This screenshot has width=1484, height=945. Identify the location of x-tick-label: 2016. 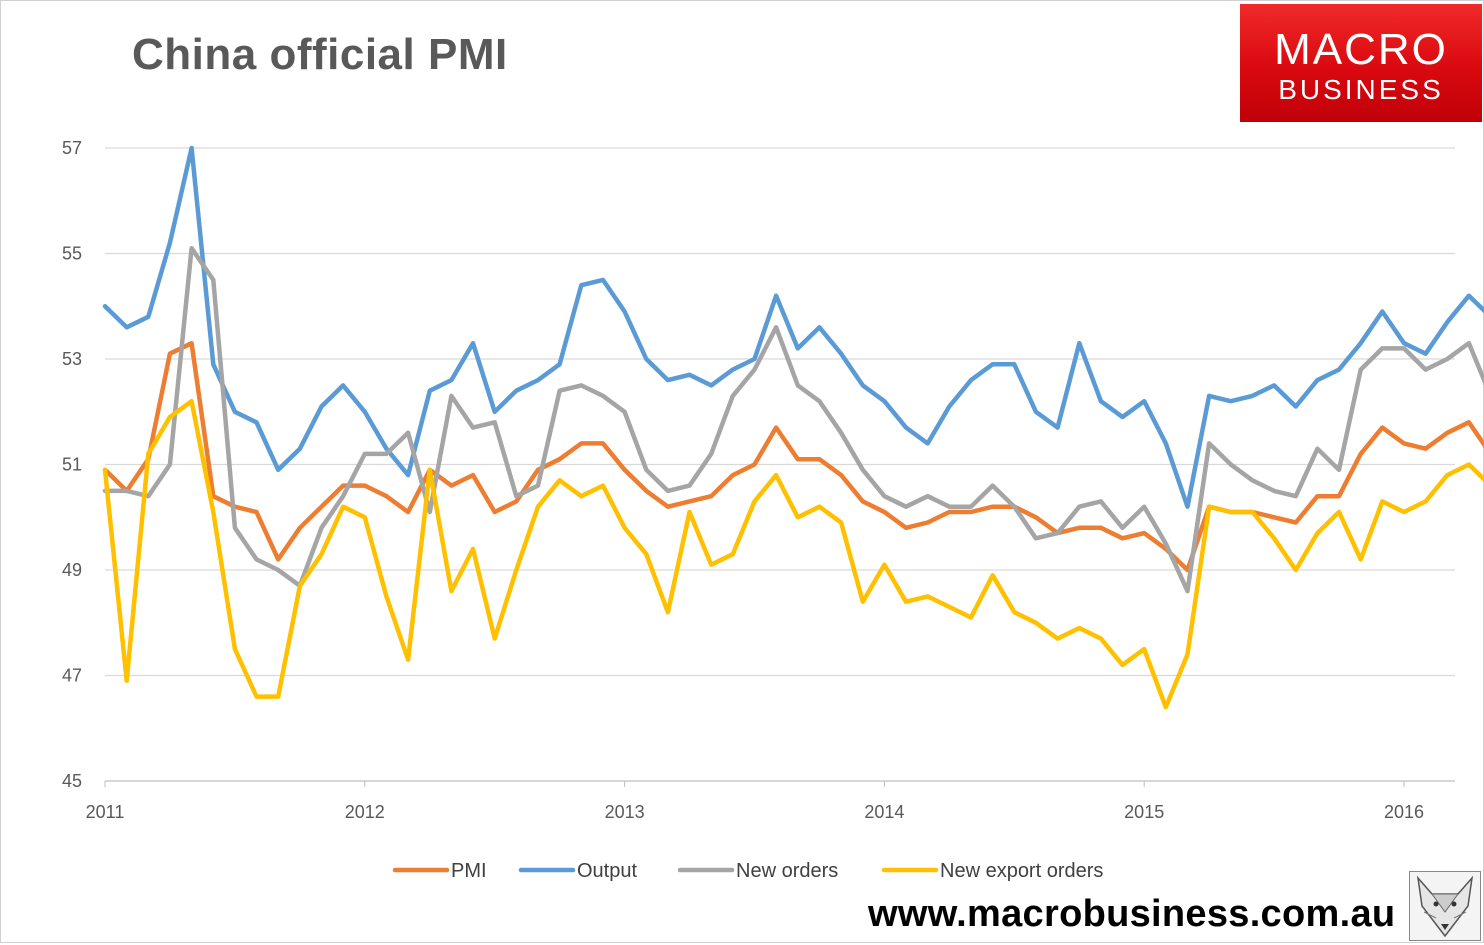
(1404, 812).